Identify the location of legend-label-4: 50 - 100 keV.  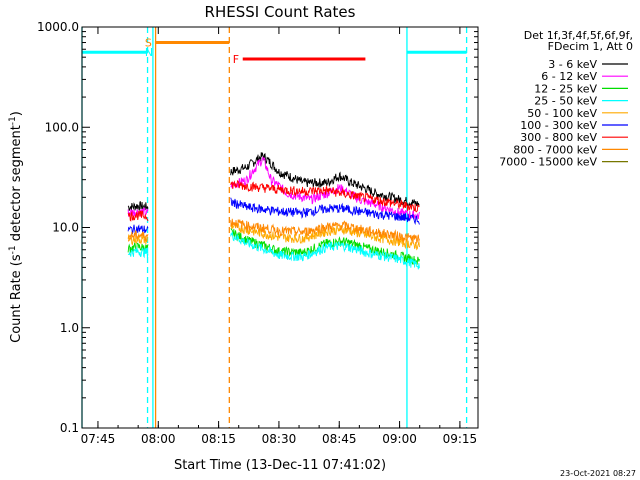
(562, 113).